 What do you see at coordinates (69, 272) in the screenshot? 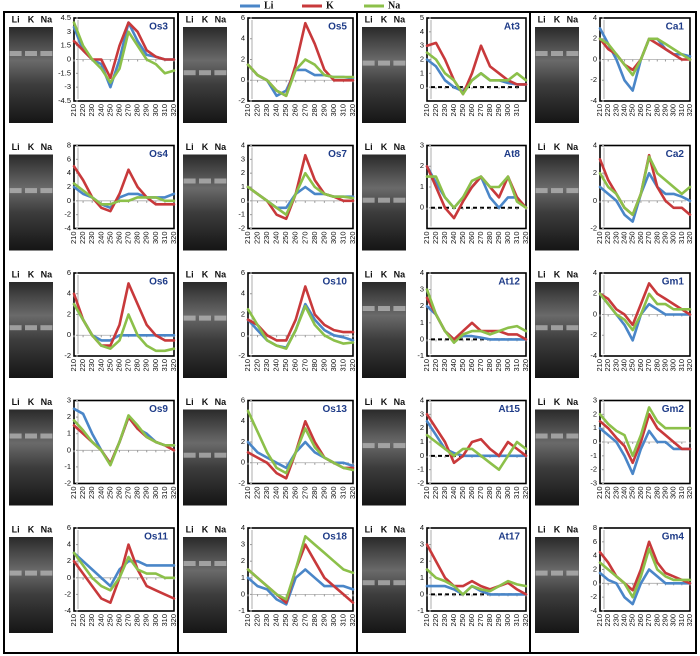
I see `y-tick-label: 6` at bounding box center [69, 272].